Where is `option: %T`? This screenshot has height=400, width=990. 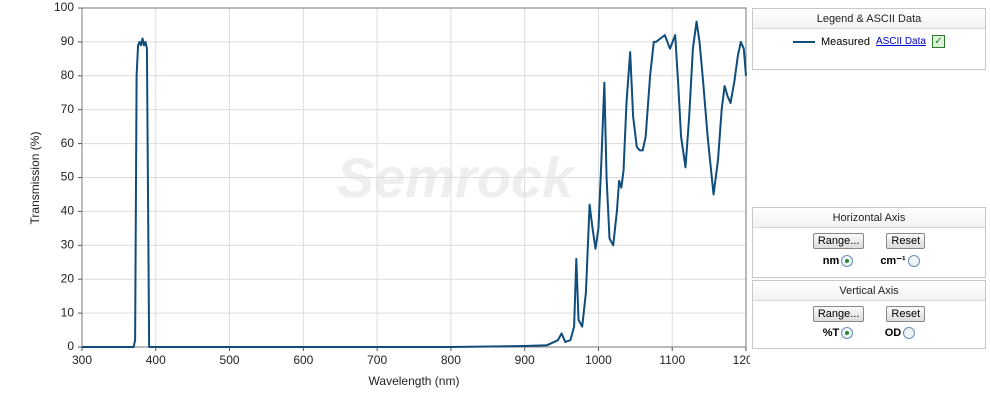 option: %T is located at coordinates (838, 333).